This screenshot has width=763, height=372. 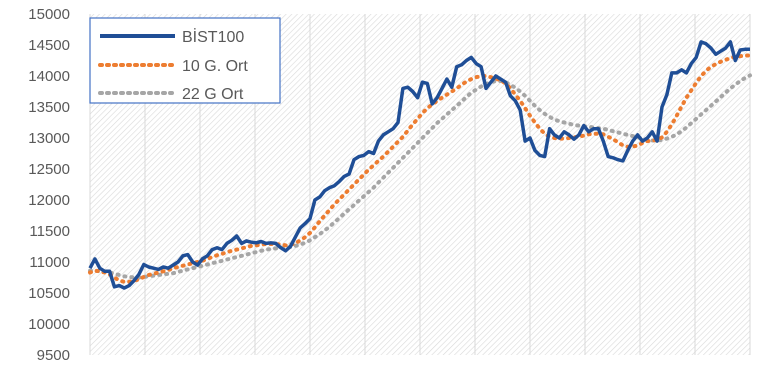 What do you see at coordinates (49, 138) in the screenshot?
I see `y-tick-label: 13000` at bounding box center [49, 138].